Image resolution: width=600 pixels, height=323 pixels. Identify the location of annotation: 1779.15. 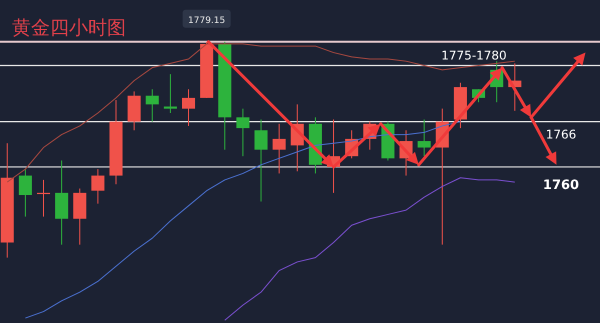
(206, 19).